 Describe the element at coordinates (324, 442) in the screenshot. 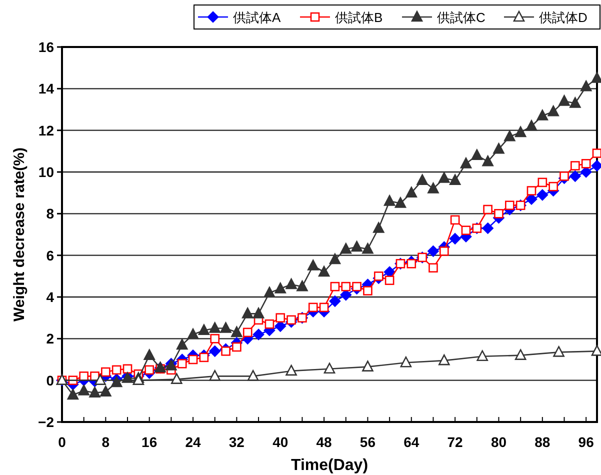

I see `x-tick-label: 48` at that location.